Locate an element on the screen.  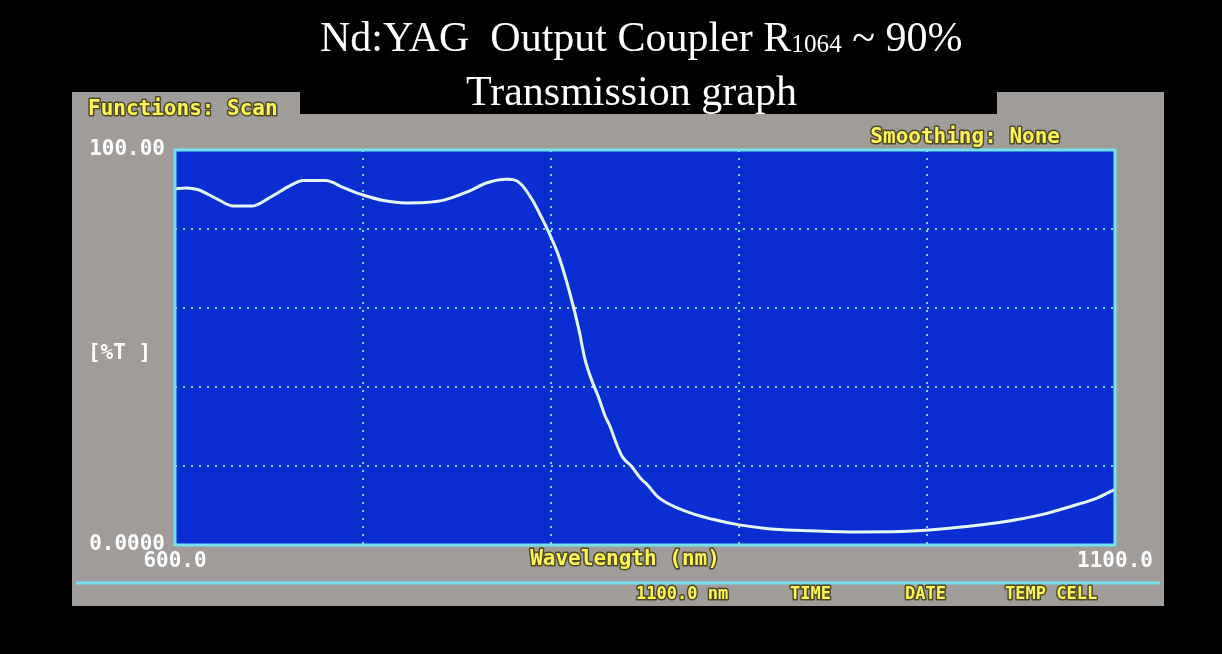
text: TEMP CELL is located at coordinates (1051, 593).